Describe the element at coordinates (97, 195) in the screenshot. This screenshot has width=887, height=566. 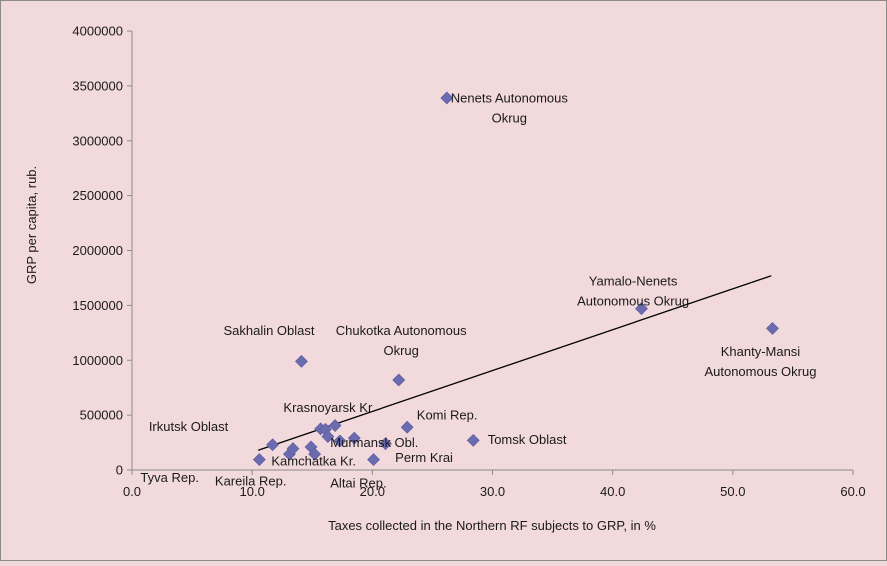
I see `y-tick-label: 2500000` at that location.